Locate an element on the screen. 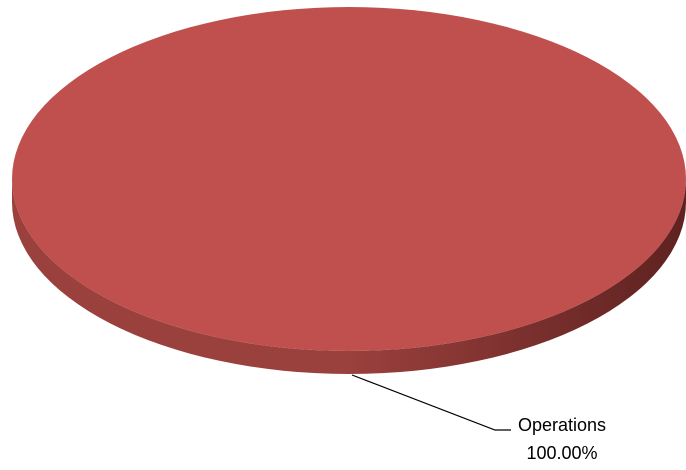  slice-label-percent: 100.00% is located at coordinates (561, 453).